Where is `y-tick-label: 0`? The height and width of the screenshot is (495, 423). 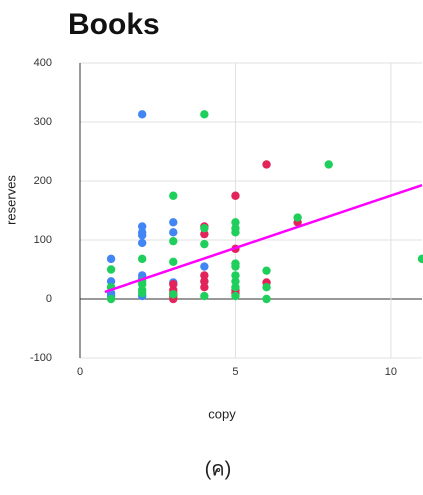
y-tick-label: 0 is located at coordinates (49, 299).